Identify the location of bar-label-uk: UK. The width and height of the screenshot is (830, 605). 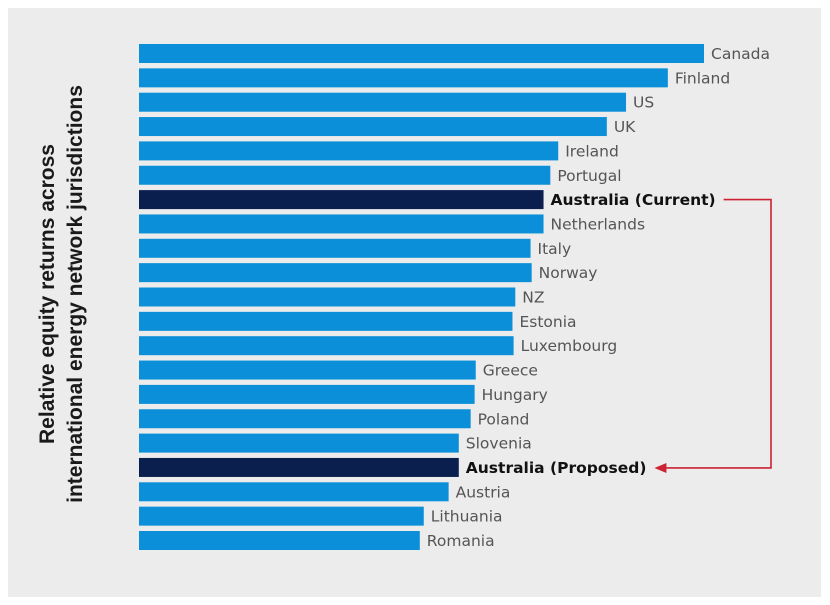
(625, 127).